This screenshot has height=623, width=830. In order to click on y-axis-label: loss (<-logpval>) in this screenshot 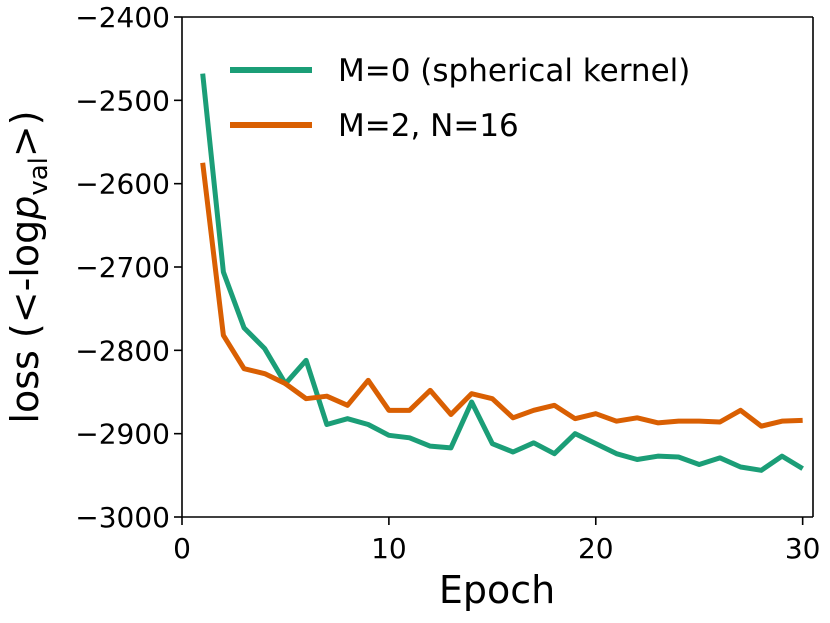, I will do `click(28, 266)`.